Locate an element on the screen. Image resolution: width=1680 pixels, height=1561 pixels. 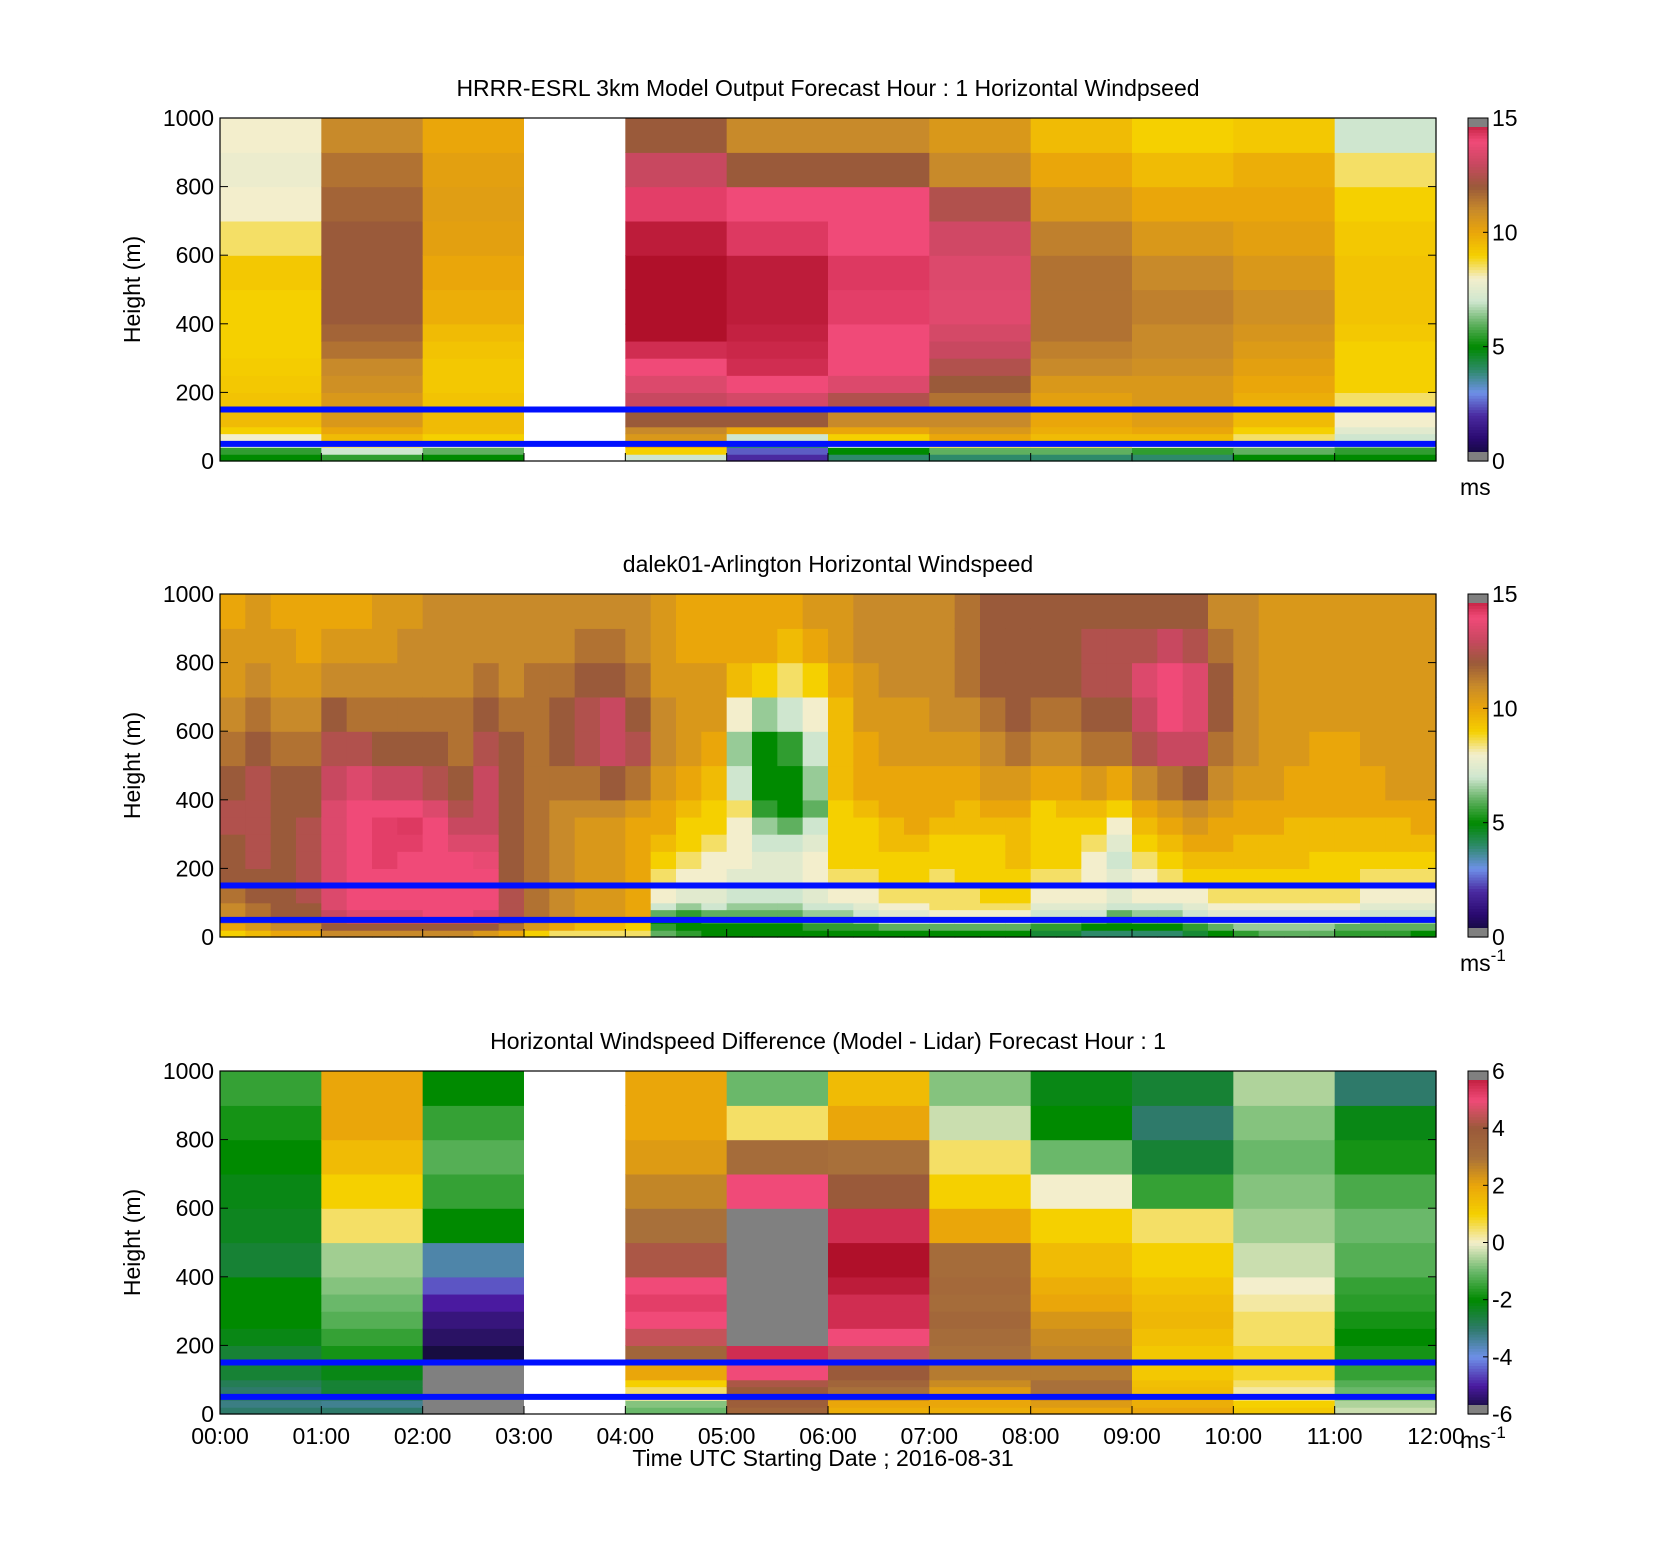
y-tick-label: 200 is located at coordinates (195, 868).